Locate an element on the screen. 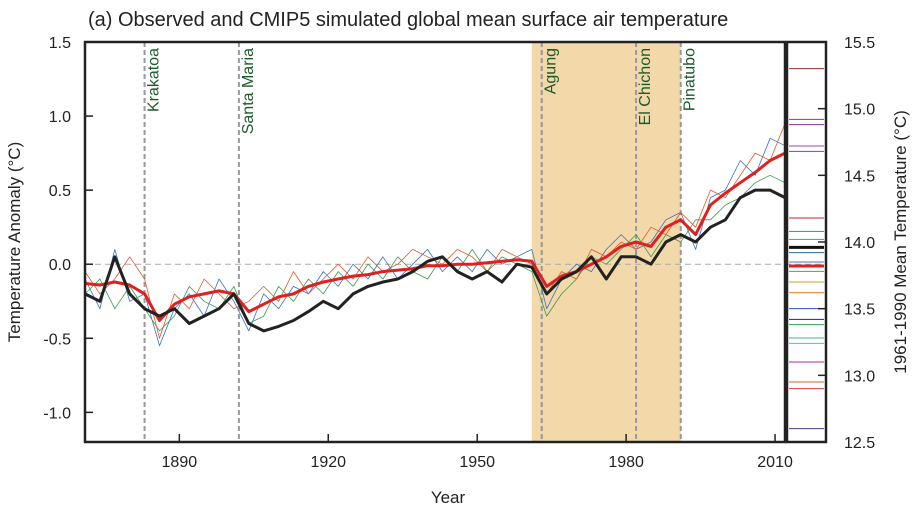 Image resolution: width=924 pixels, height=515 pixels. x-tick-label: 2010 is located at coordinates (775, 462).